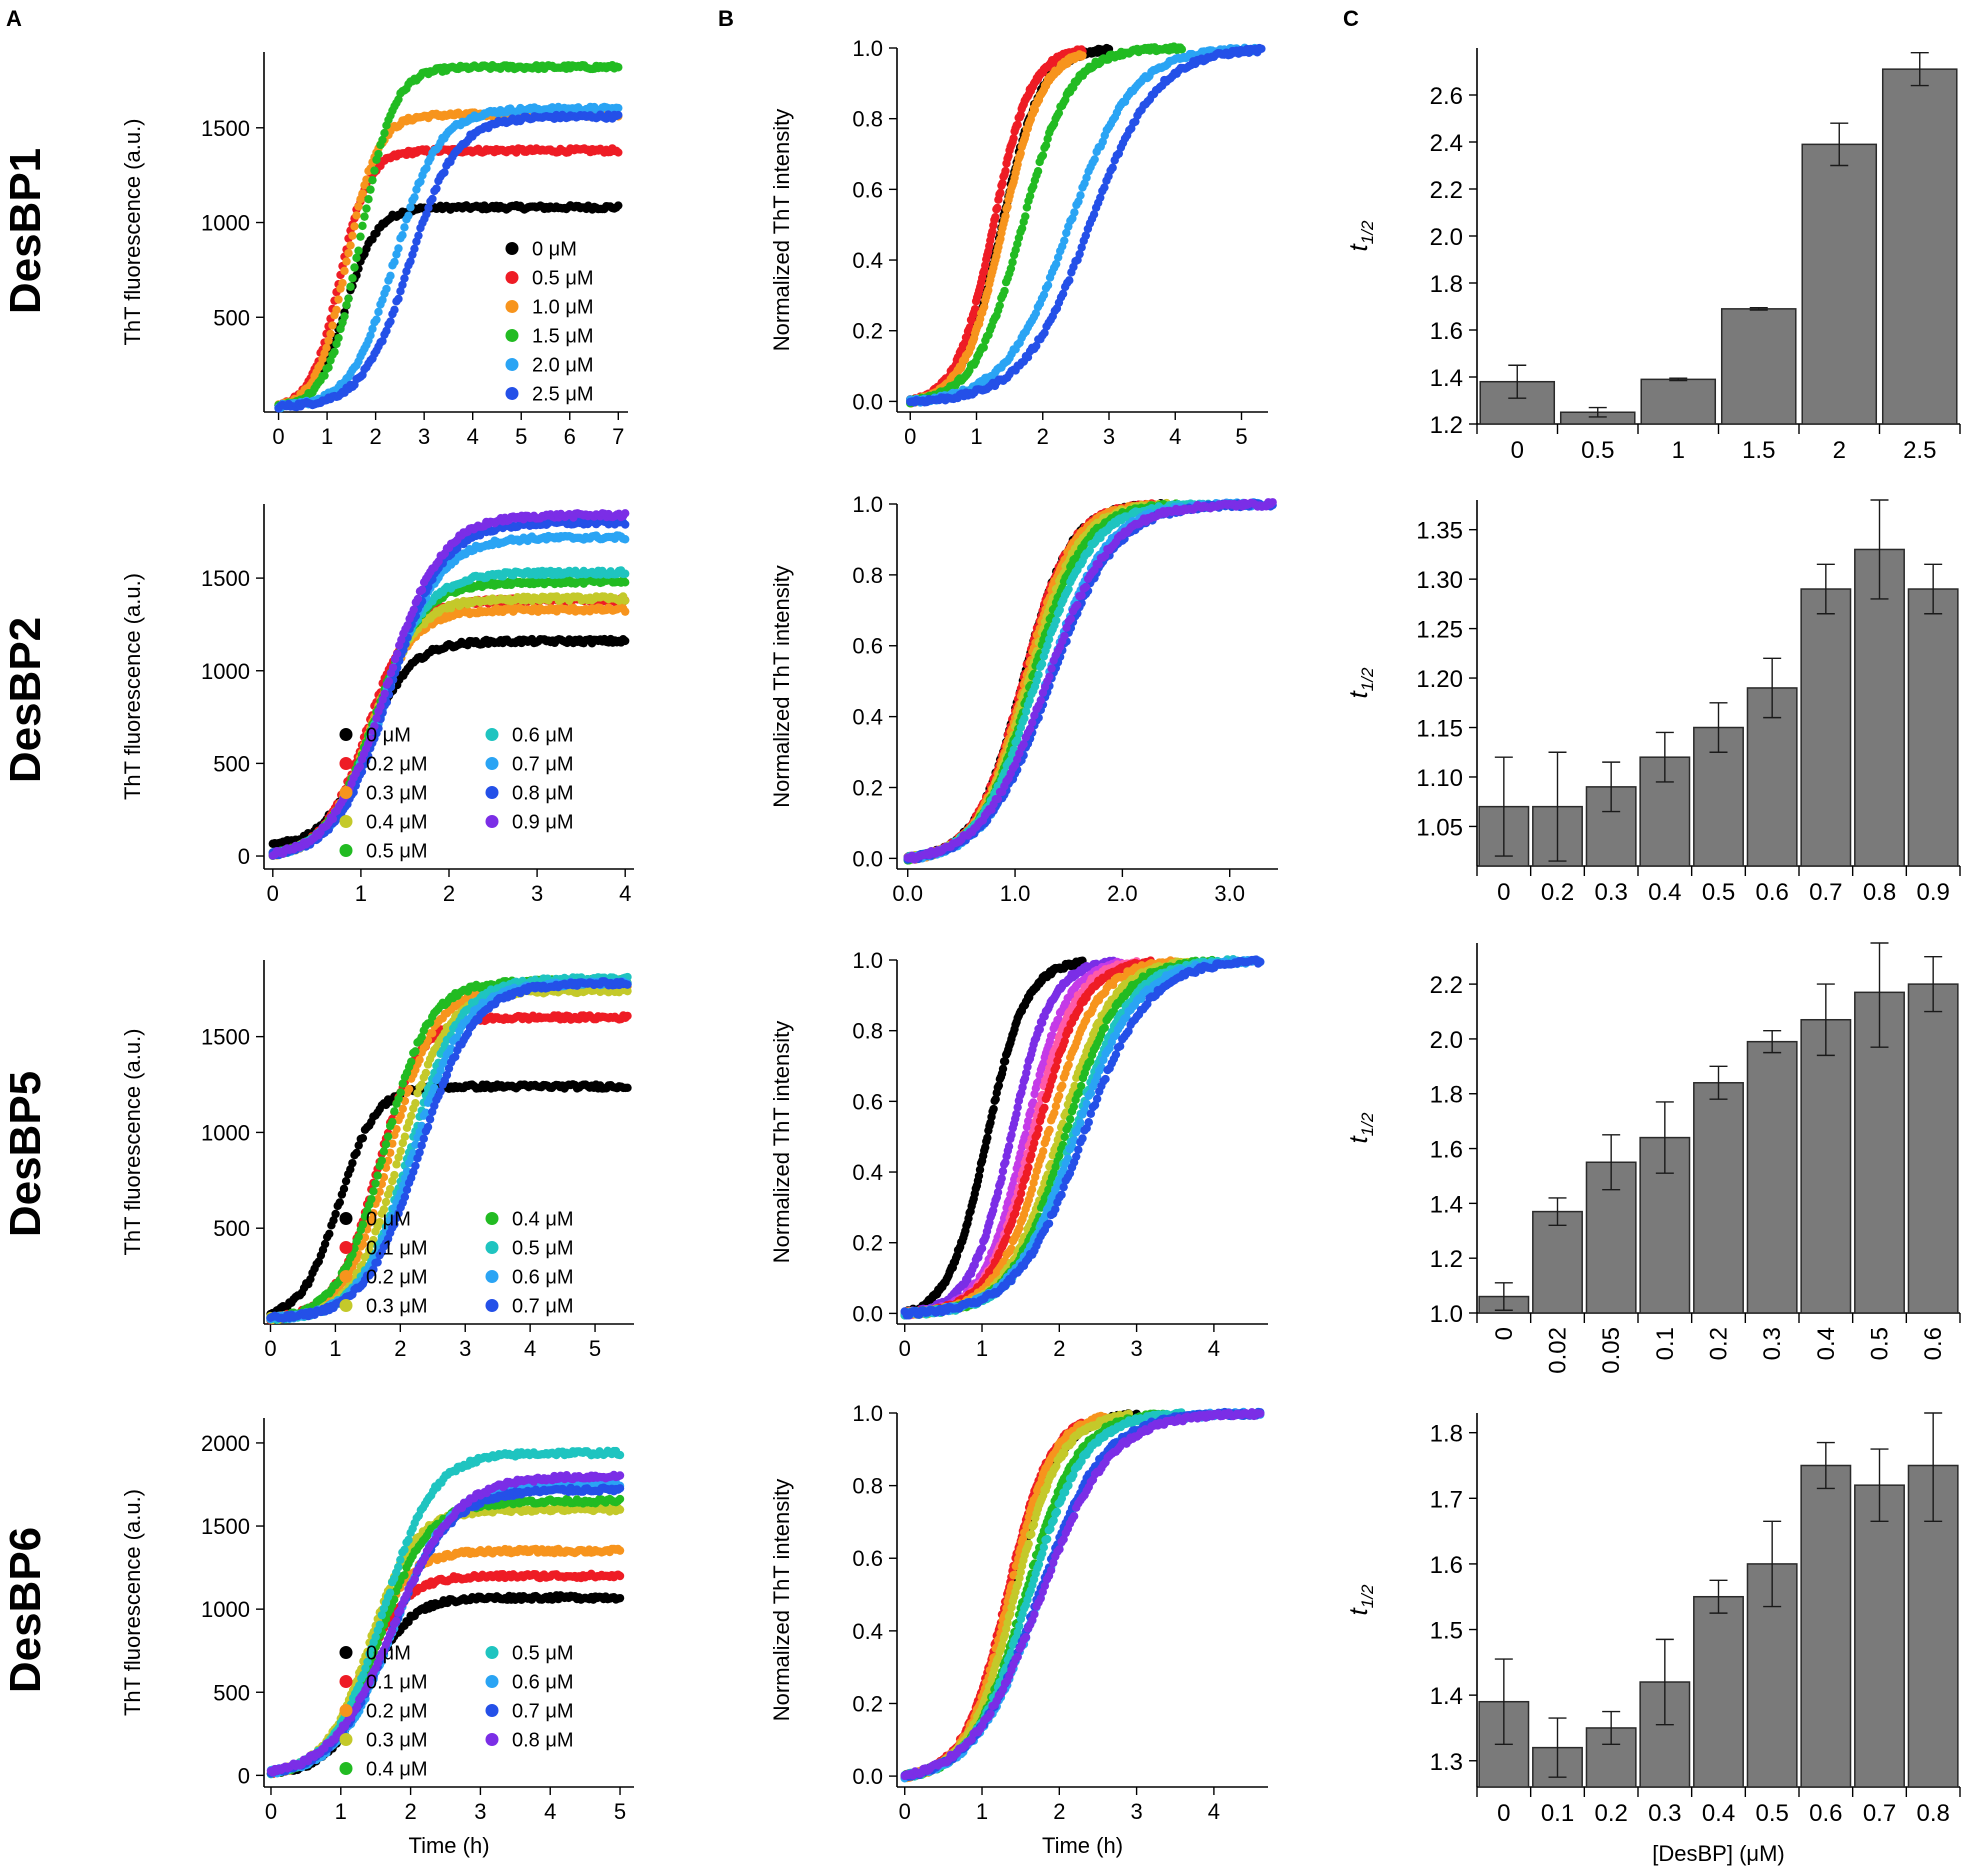 The image size is (1968, 1875). Describe the element at coordinates (231, 763) in the screenshot. I see `y-tick-label: 500` at that location.